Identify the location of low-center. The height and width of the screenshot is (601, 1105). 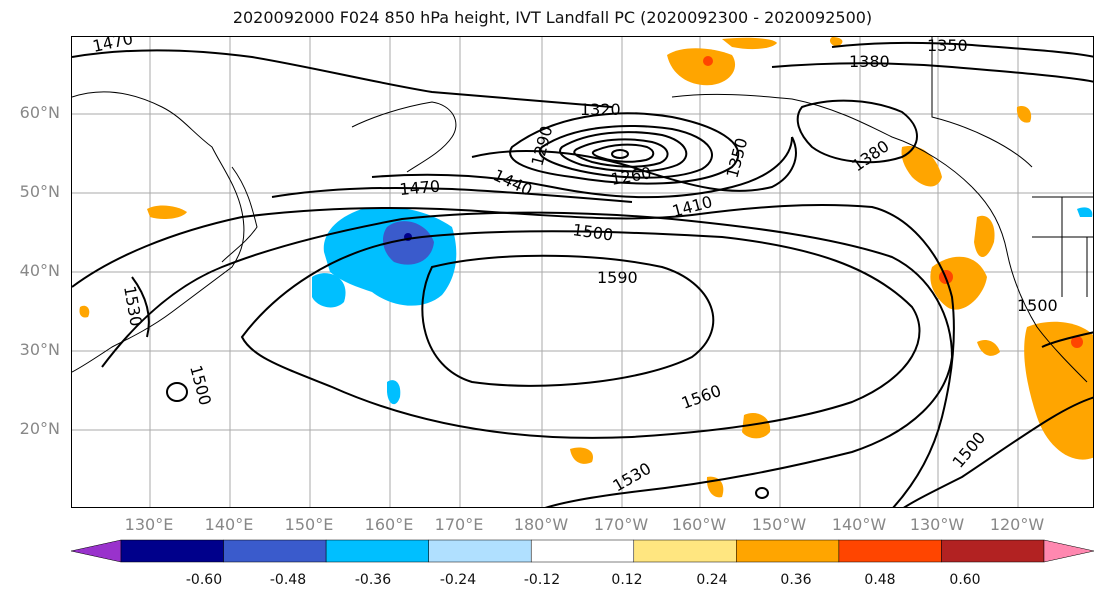
(620, 154).